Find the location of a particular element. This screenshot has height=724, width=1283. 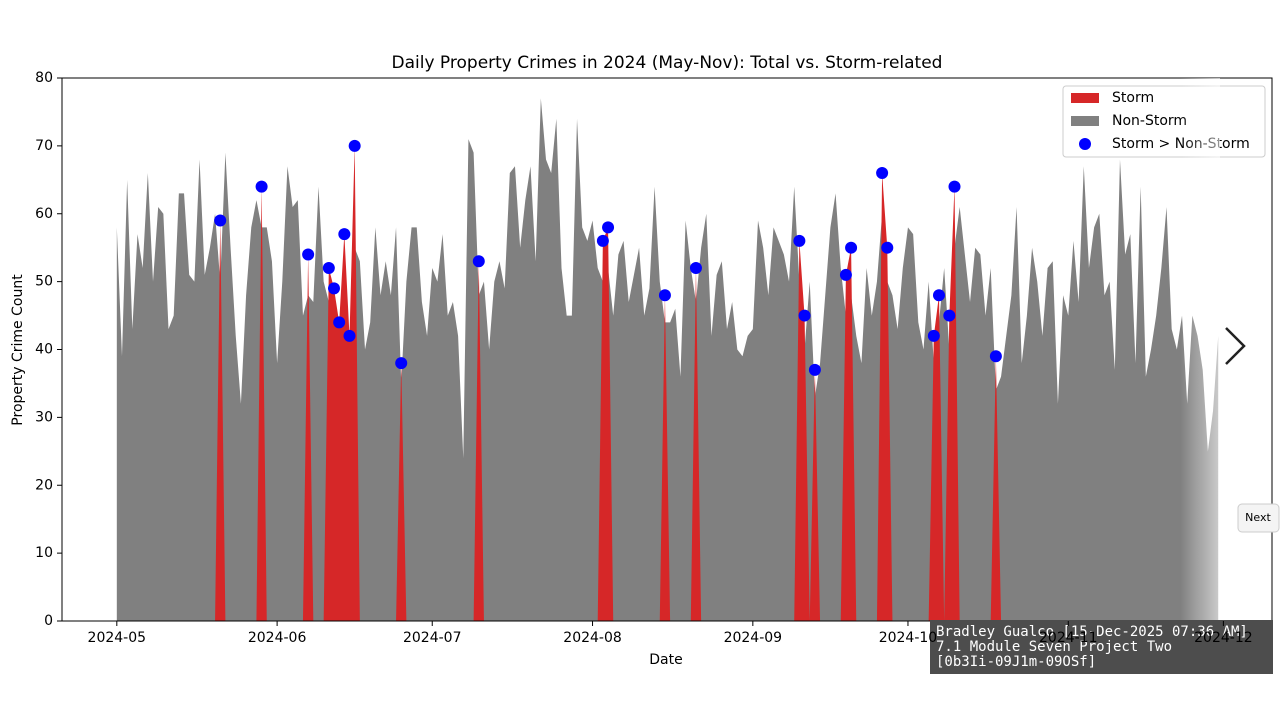

x-tick-label: 2024-12 is located at coordinates (1223, 638).